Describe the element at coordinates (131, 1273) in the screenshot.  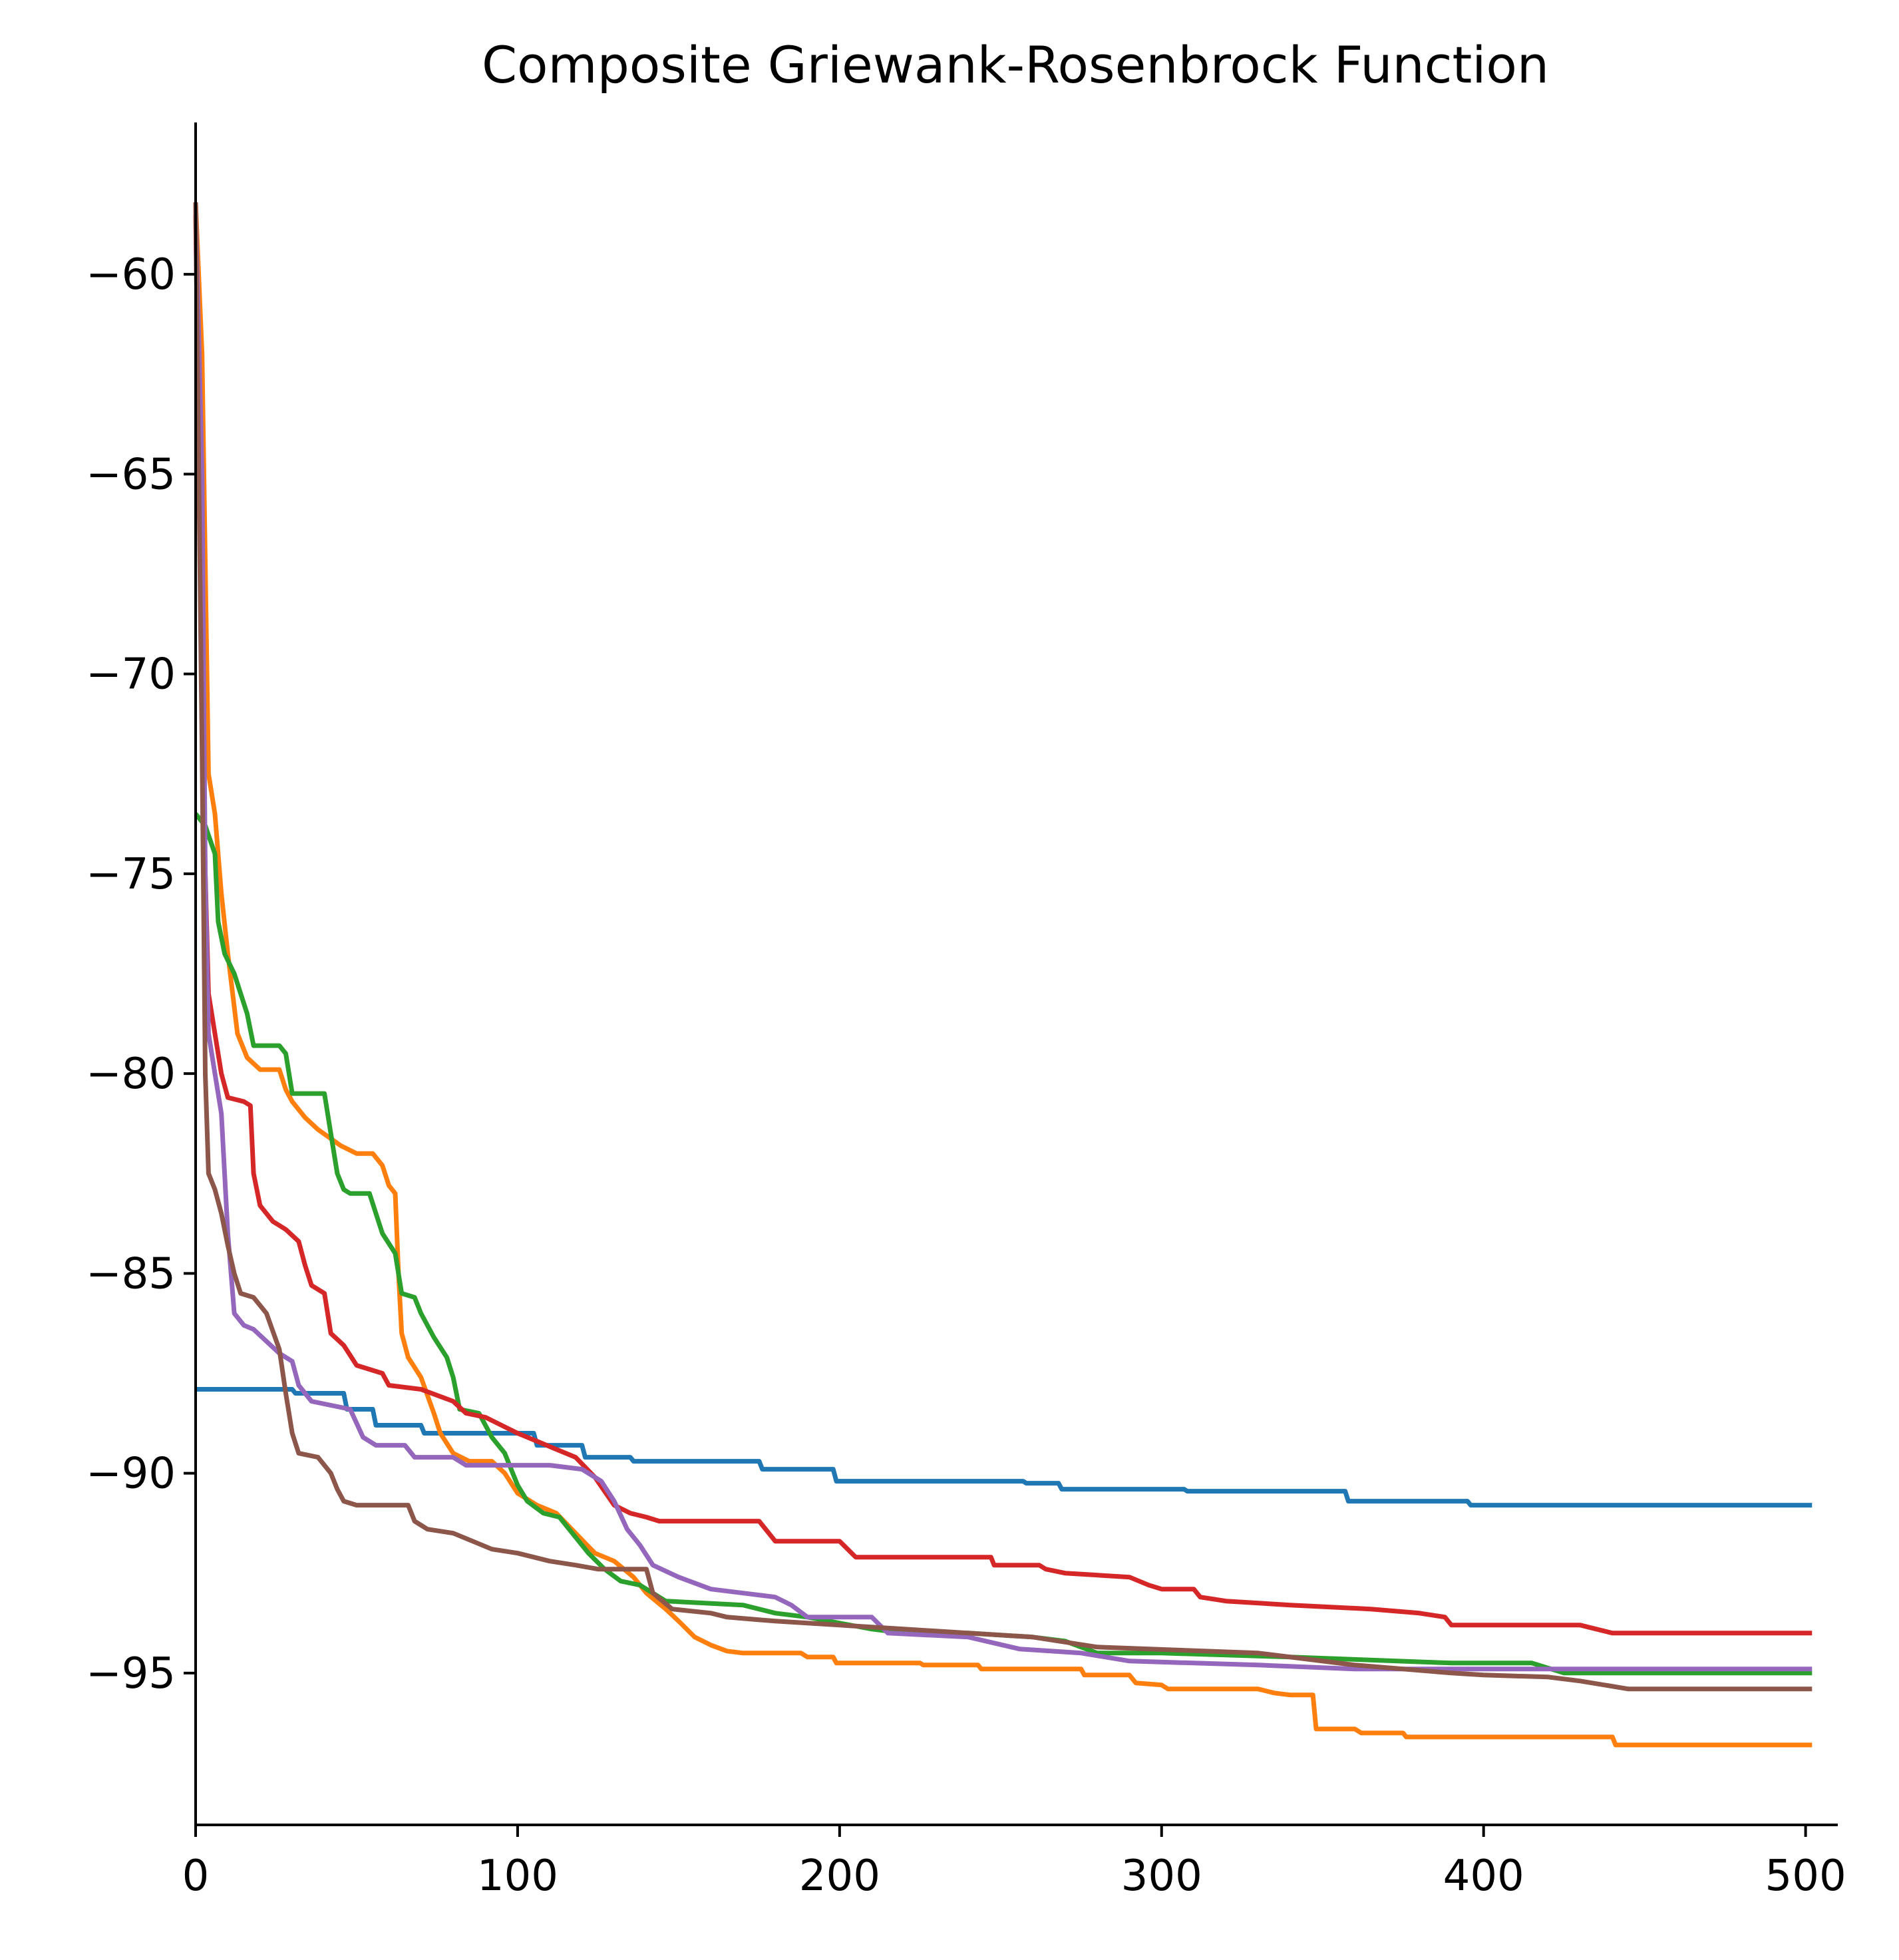
I see `y-tick-label: −85` at that location.